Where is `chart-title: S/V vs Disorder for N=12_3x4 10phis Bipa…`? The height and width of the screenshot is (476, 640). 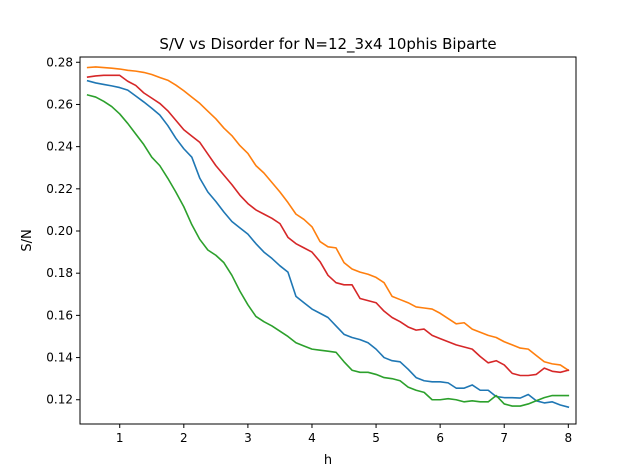
chart-title: S/V vs Disorder for N=12_3x4 10phis Bipa… is located at coordinates (327, 44).